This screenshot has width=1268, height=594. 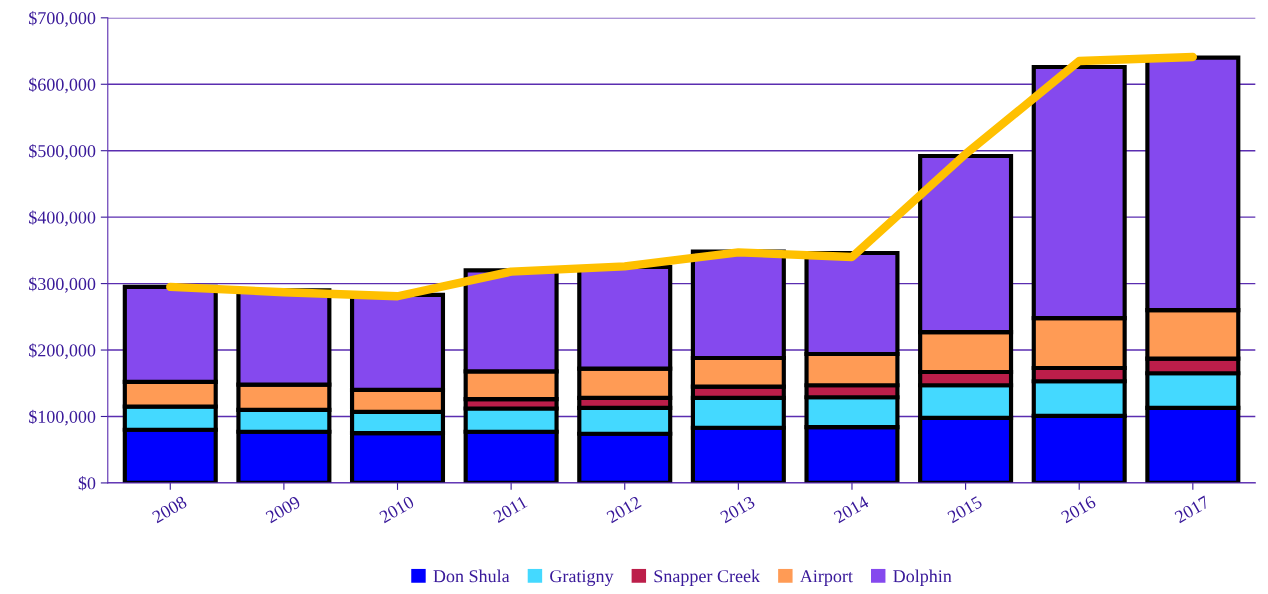 I want to click on y-tick-label: $600,000, so click(x=62, y=85).